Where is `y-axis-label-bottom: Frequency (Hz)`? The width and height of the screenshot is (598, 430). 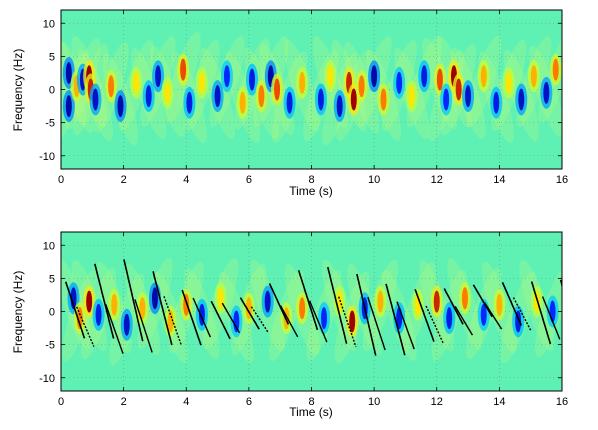
y-axis-label-bottom: Frequency (Hz) is located at coordinates (18, 312).